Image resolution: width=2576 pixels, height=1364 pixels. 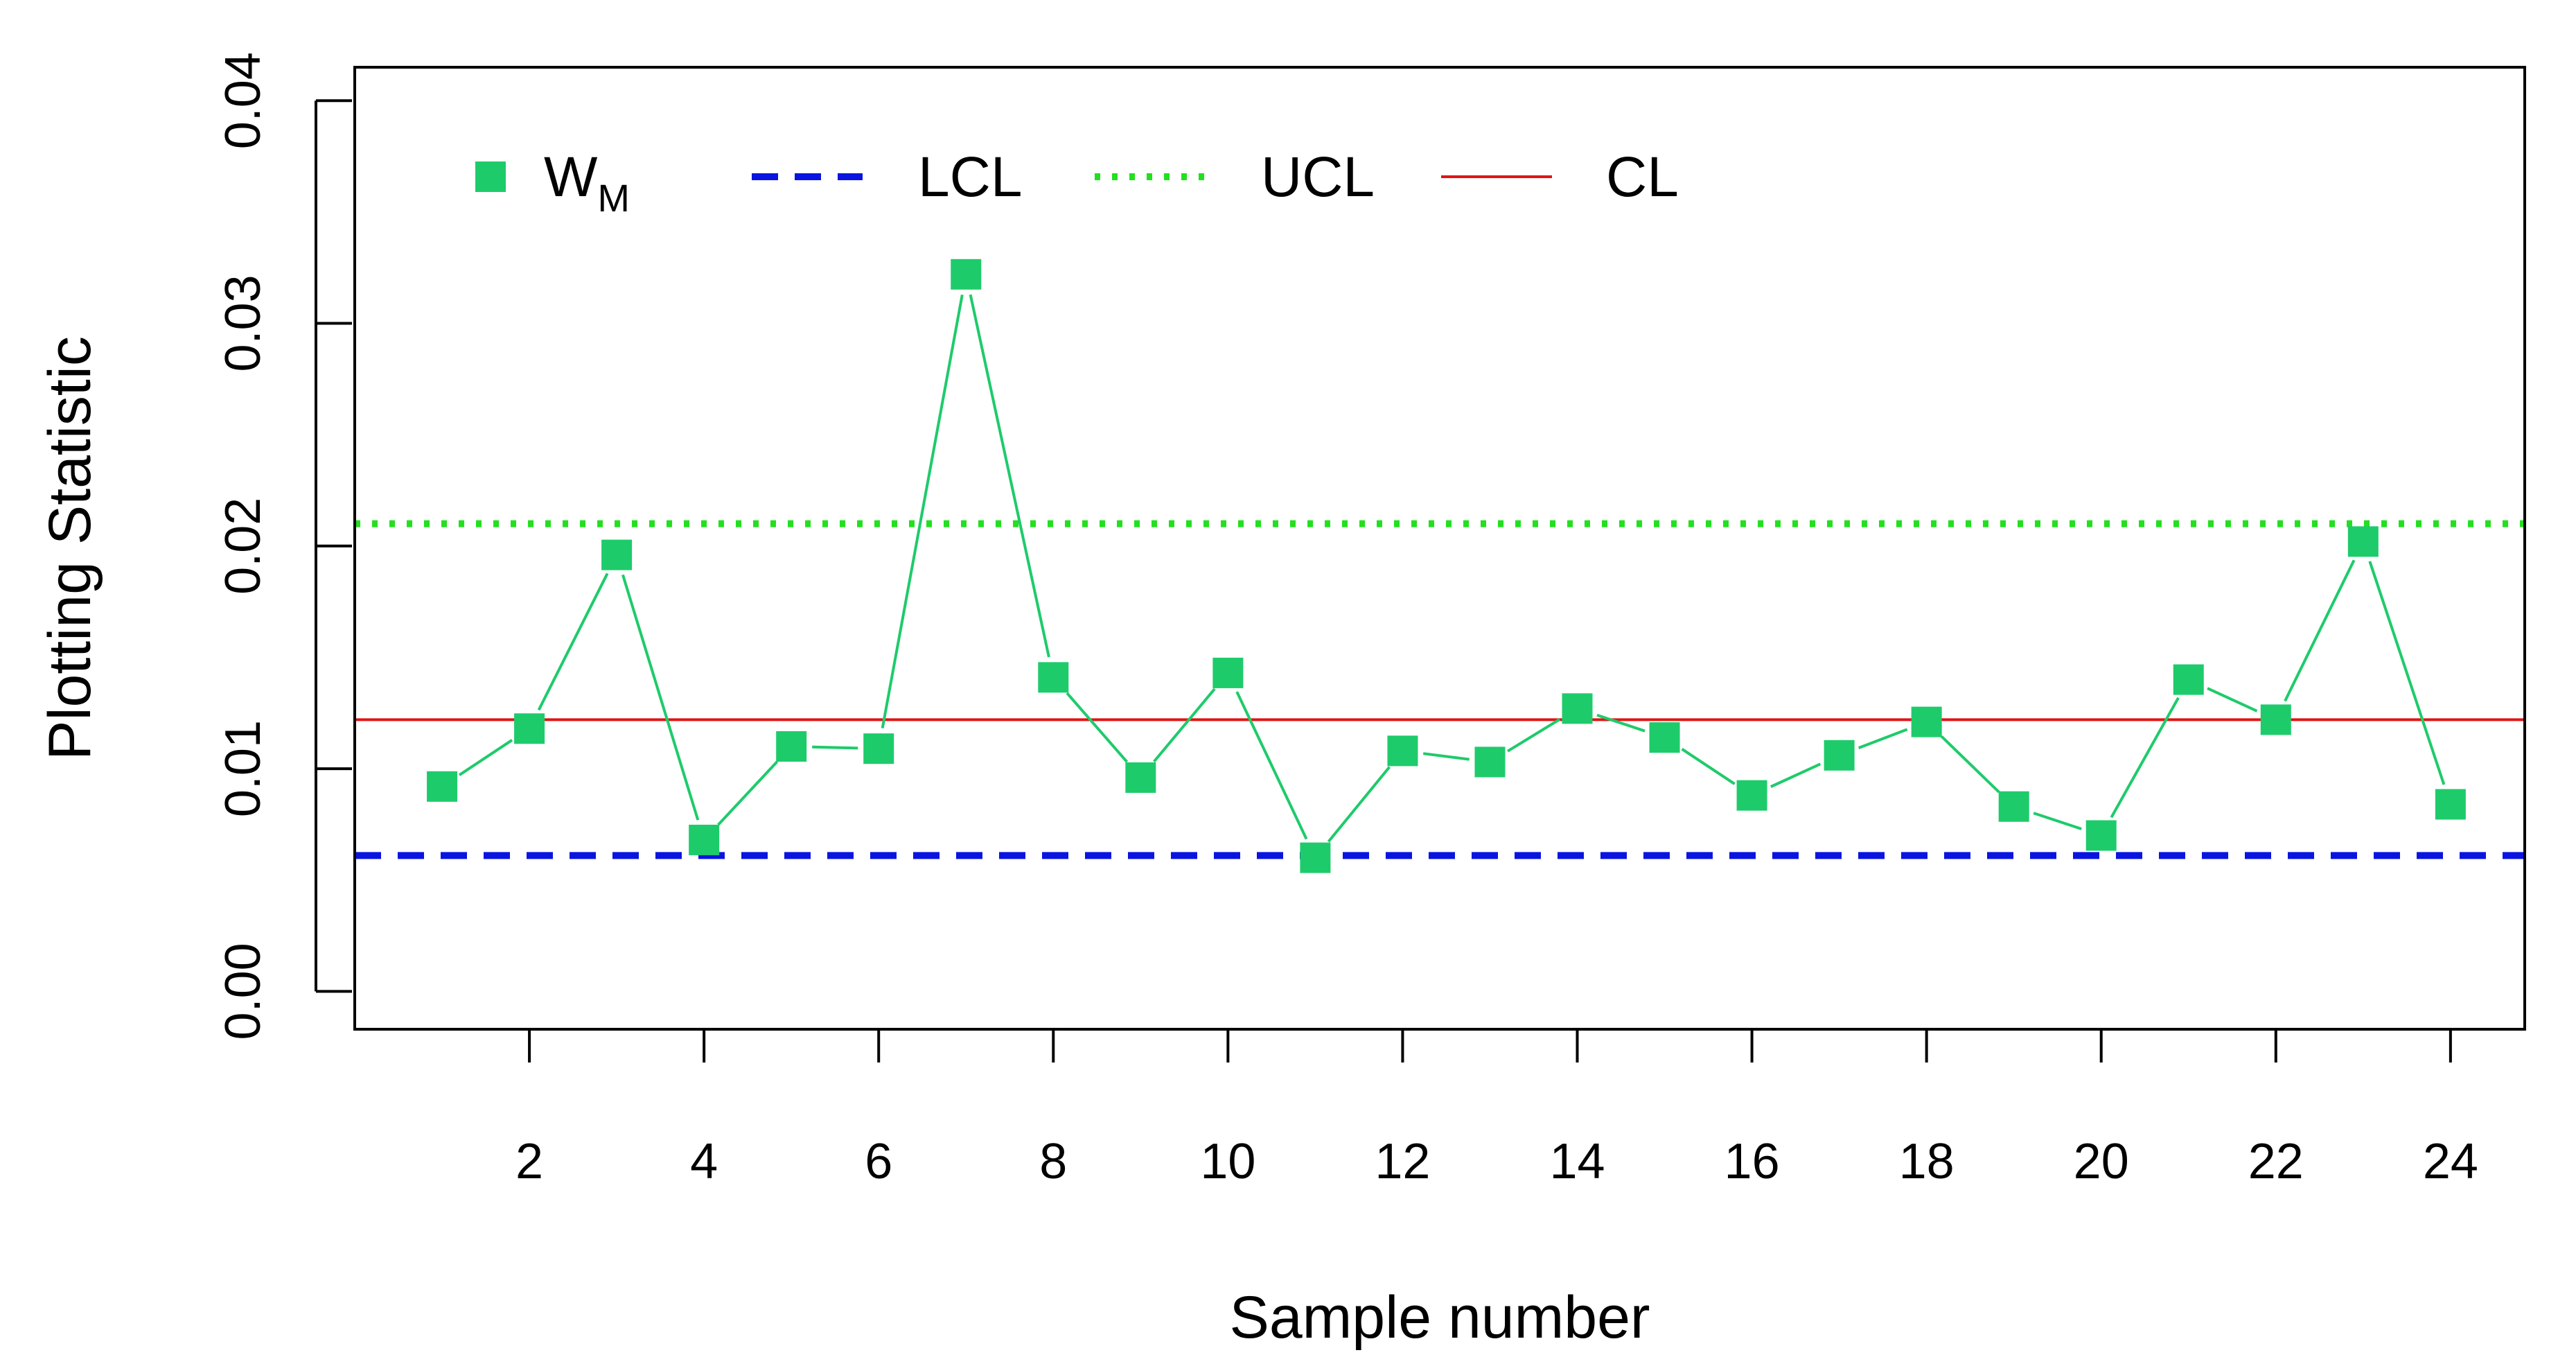 I want to click on legend-item-lcl: LCL, so click(x=887, y=178).